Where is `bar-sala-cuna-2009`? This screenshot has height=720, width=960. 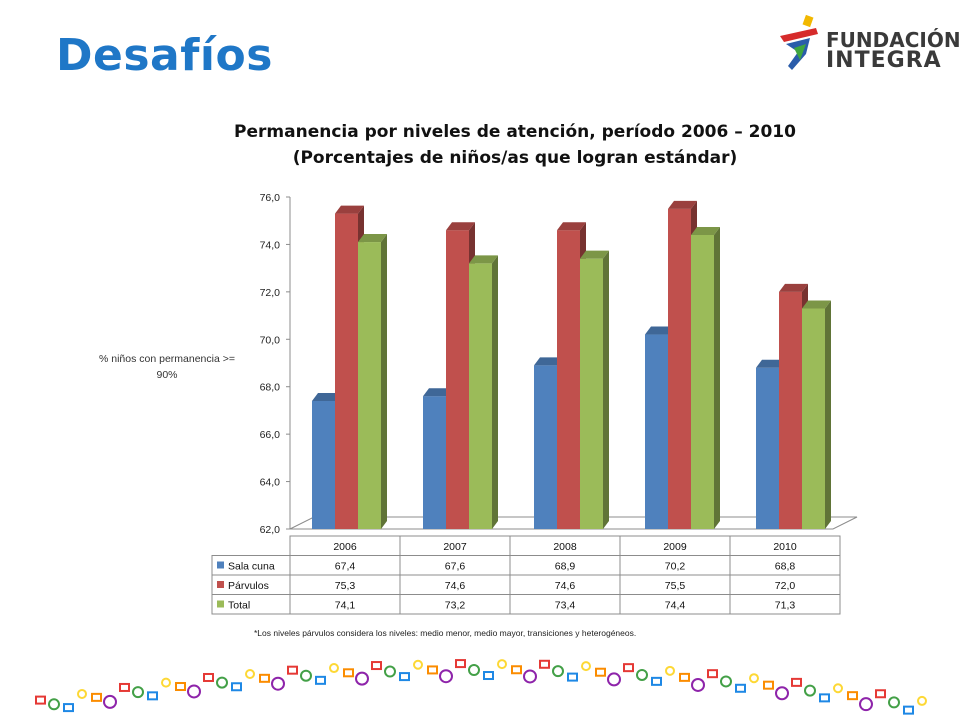 bar-sala-cuna-2009 is located at coordinates (656, 431).